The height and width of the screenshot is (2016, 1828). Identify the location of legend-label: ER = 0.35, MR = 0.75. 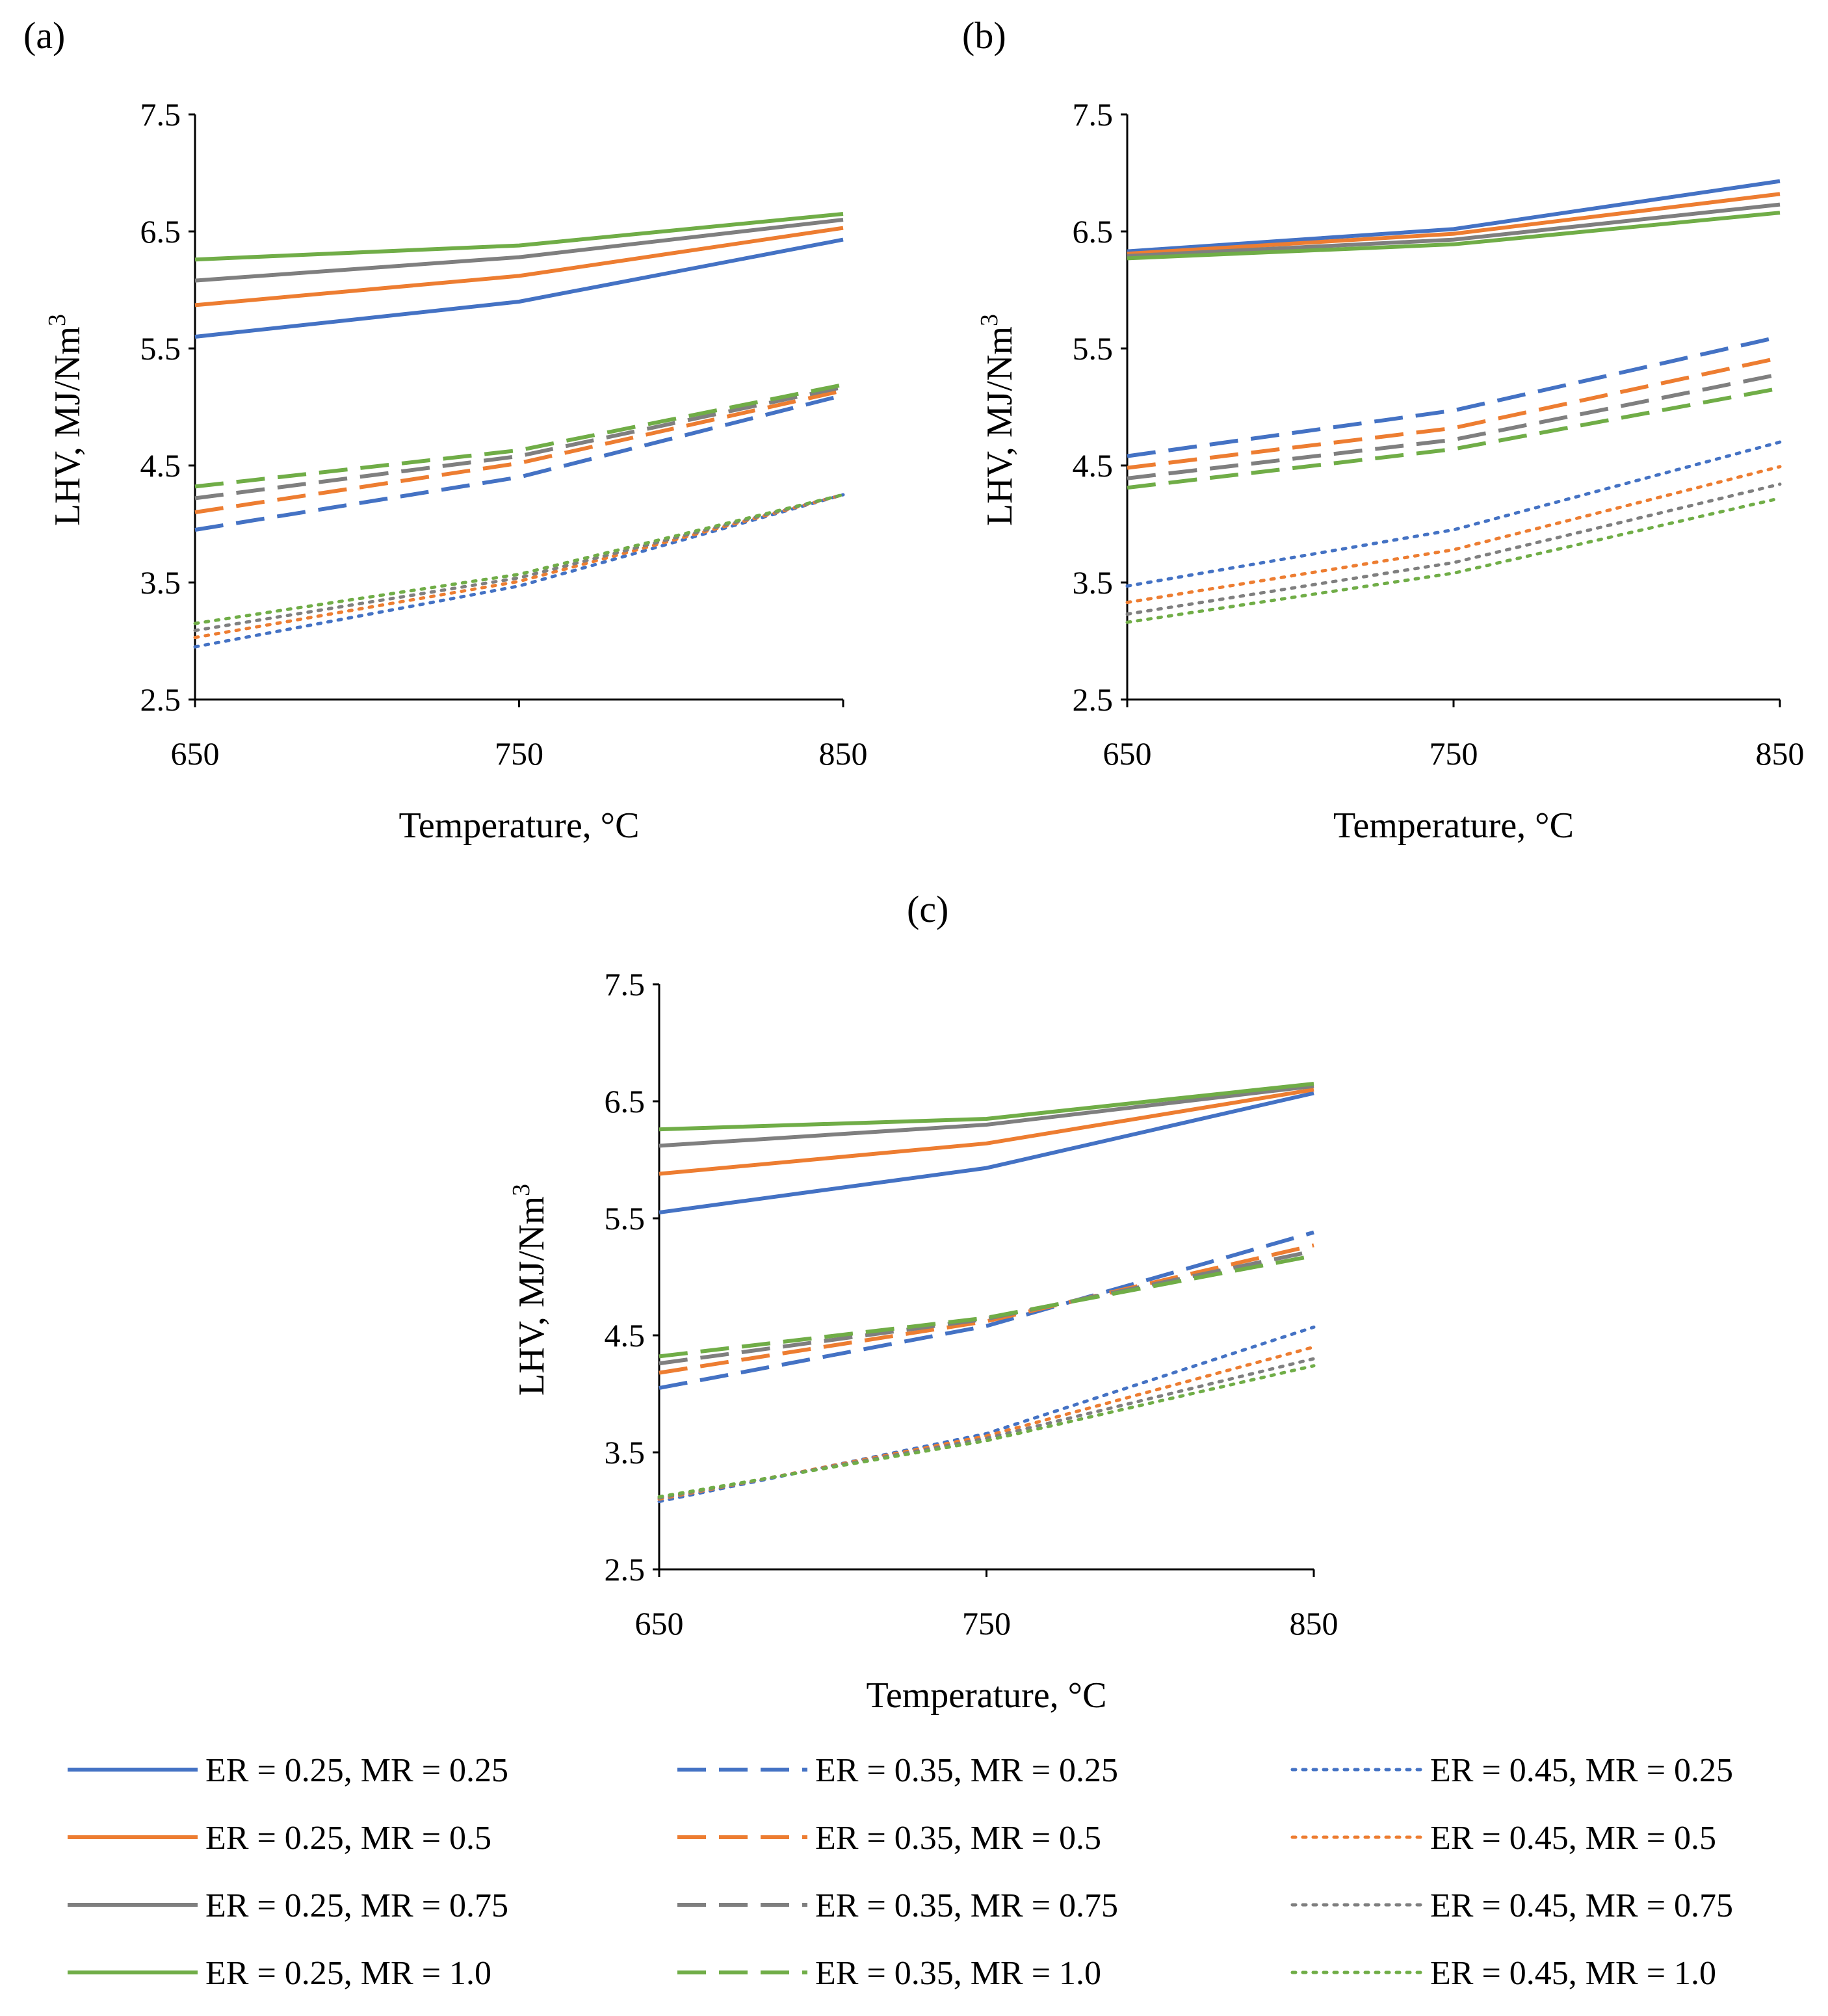
(966, 1905).